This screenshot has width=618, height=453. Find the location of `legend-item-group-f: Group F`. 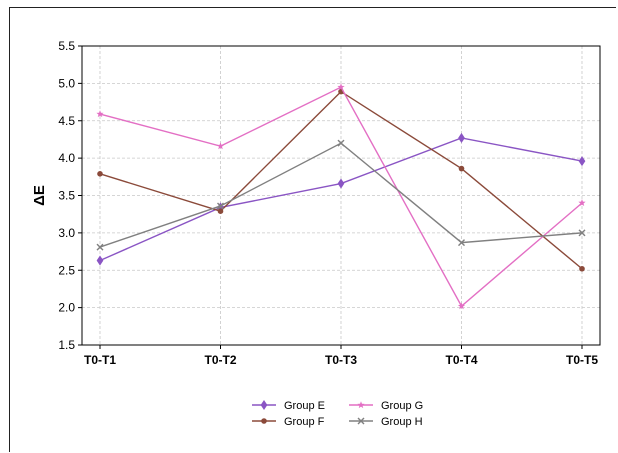

legend-item-group-f: Group F is located at coordinates (288, 422).